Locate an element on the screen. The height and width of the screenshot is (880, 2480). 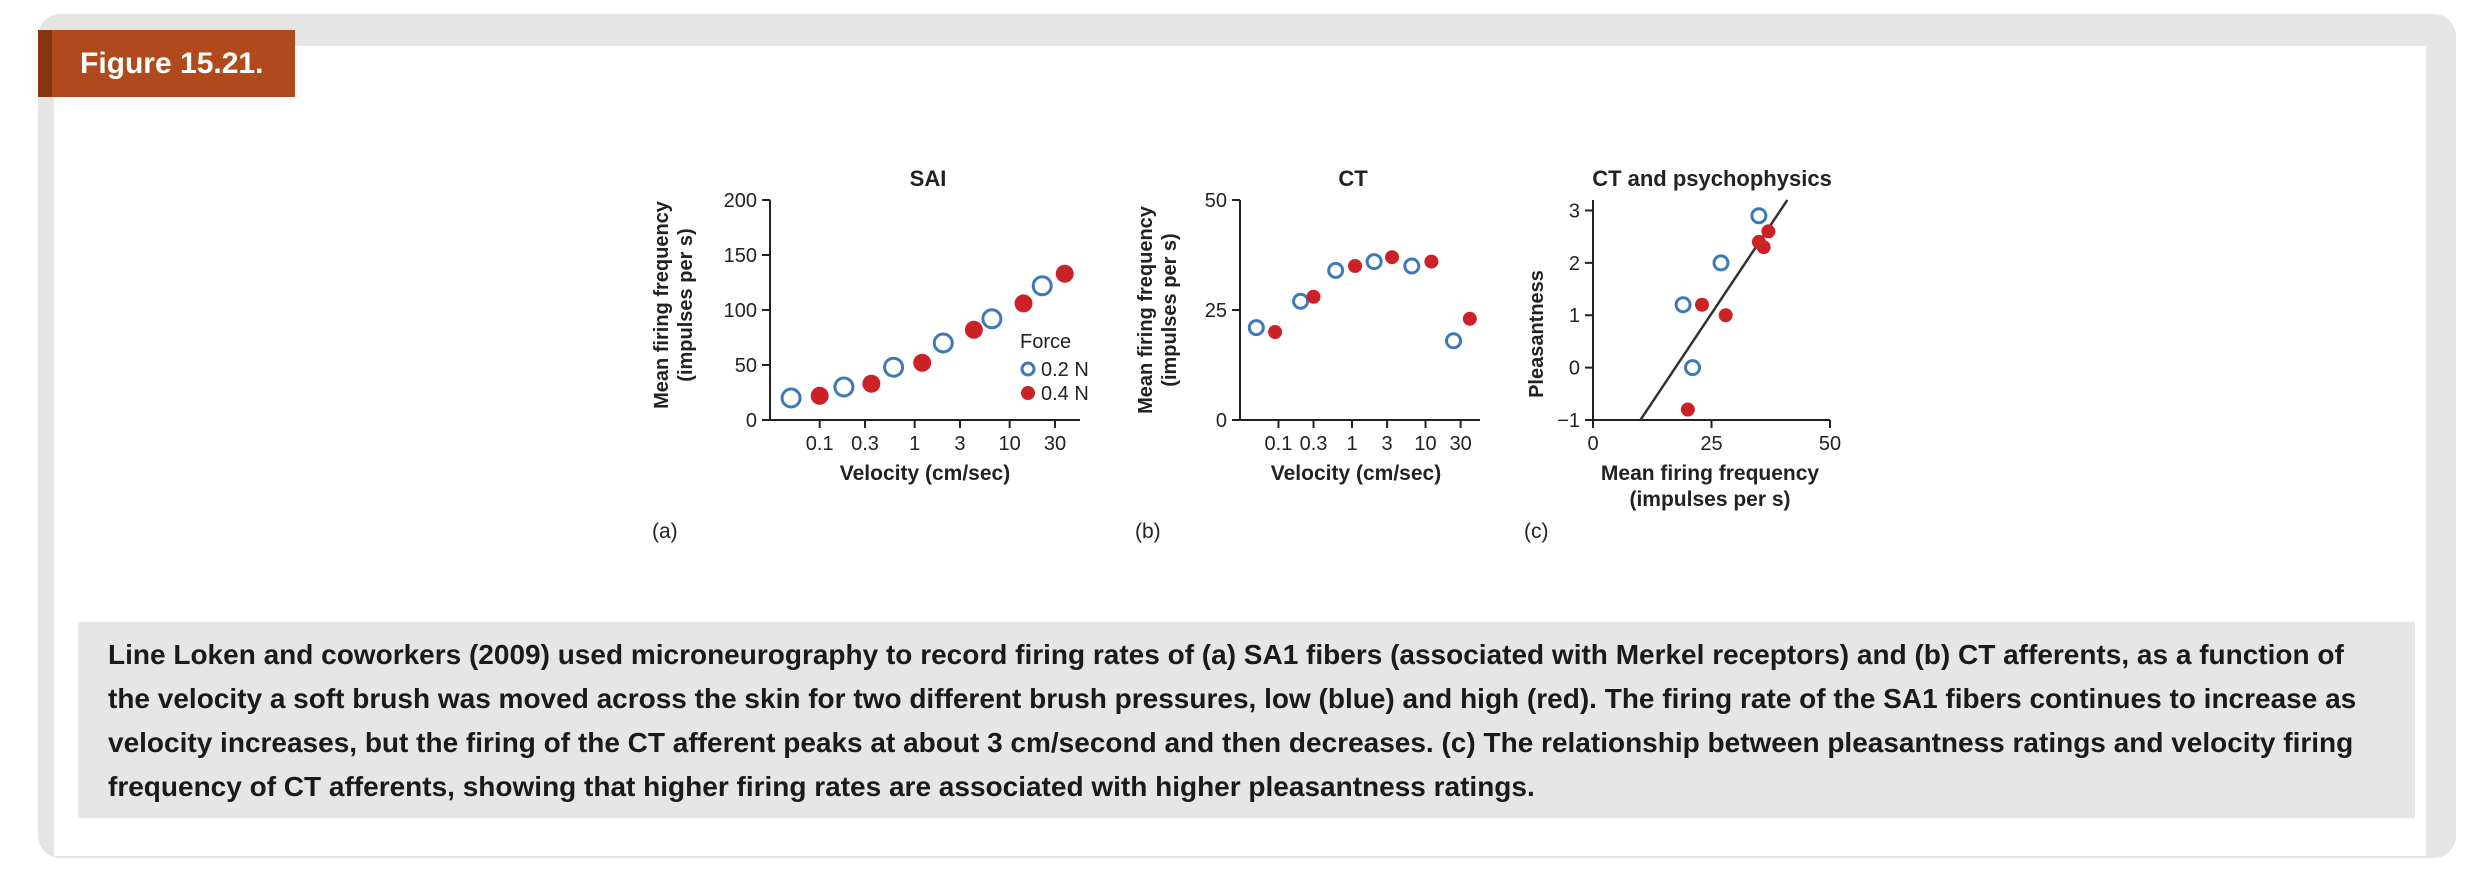
panel-a-ylabel2: (impulses per s) is located at coordinates (686, 304).